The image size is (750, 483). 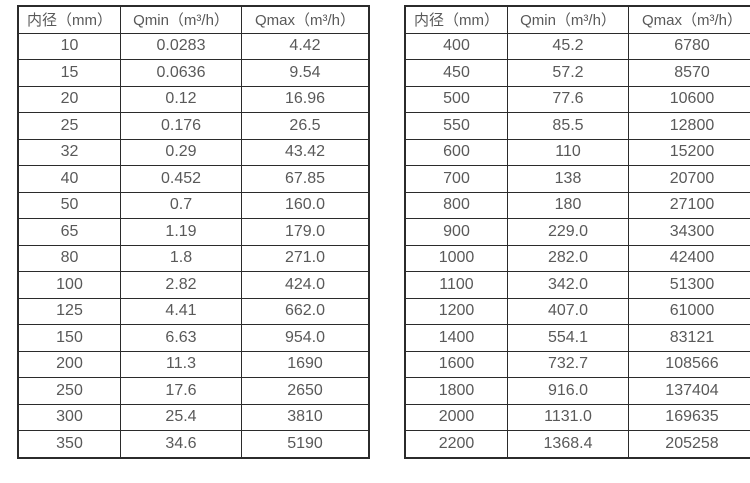 What do you see at coordinates (193, 285) in the screenshot?
I see `table-row: 100 2.82 424.0` at bounding box center [193, 285].